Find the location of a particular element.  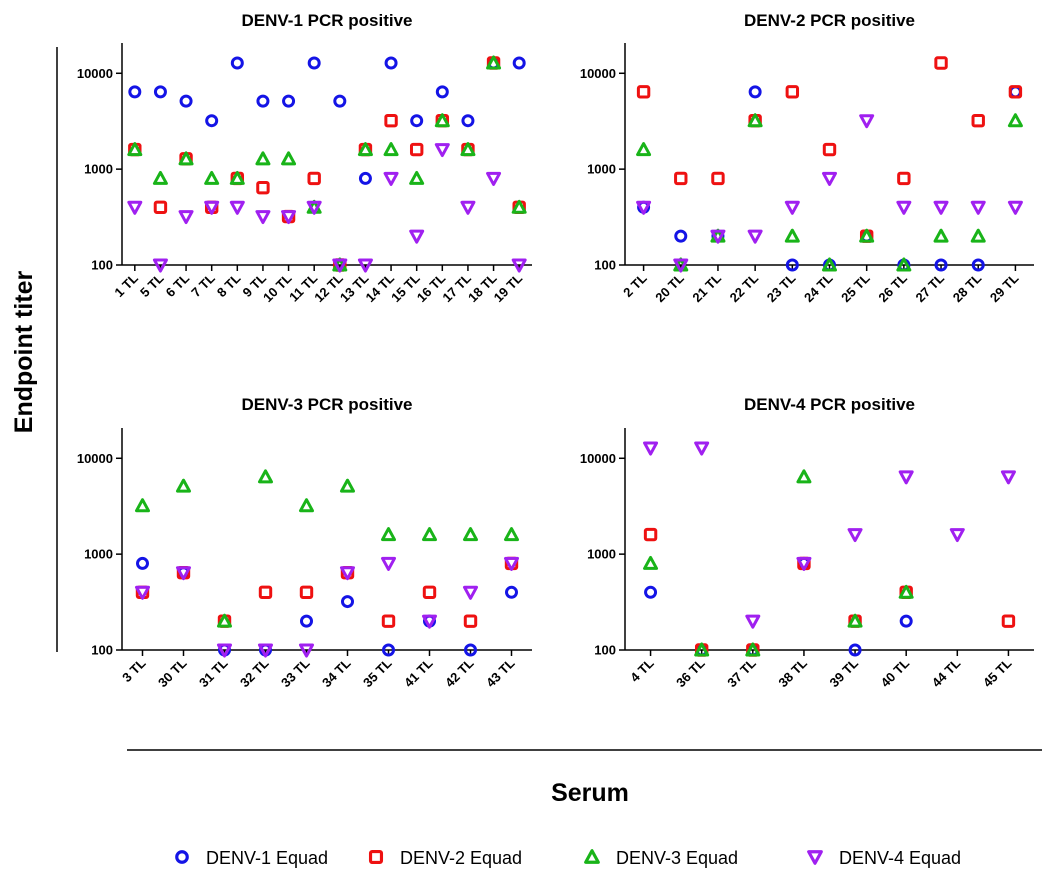

x-tick-label: 24 TL is located at coordinates (818, 287).